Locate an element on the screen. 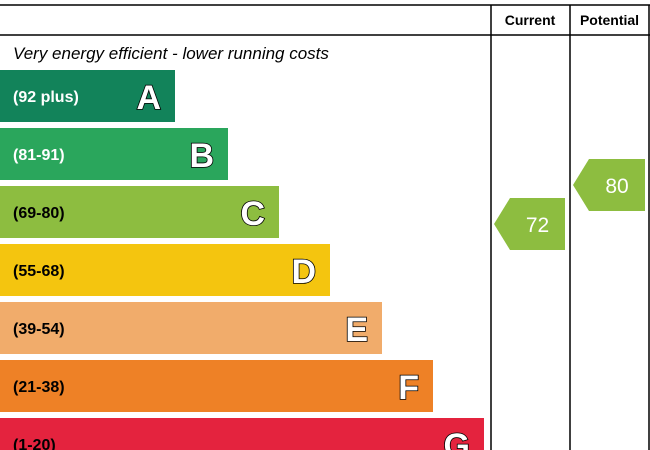 This screenshot has width=650, height=450. band-b-bar is located at coordinates (114, 154).